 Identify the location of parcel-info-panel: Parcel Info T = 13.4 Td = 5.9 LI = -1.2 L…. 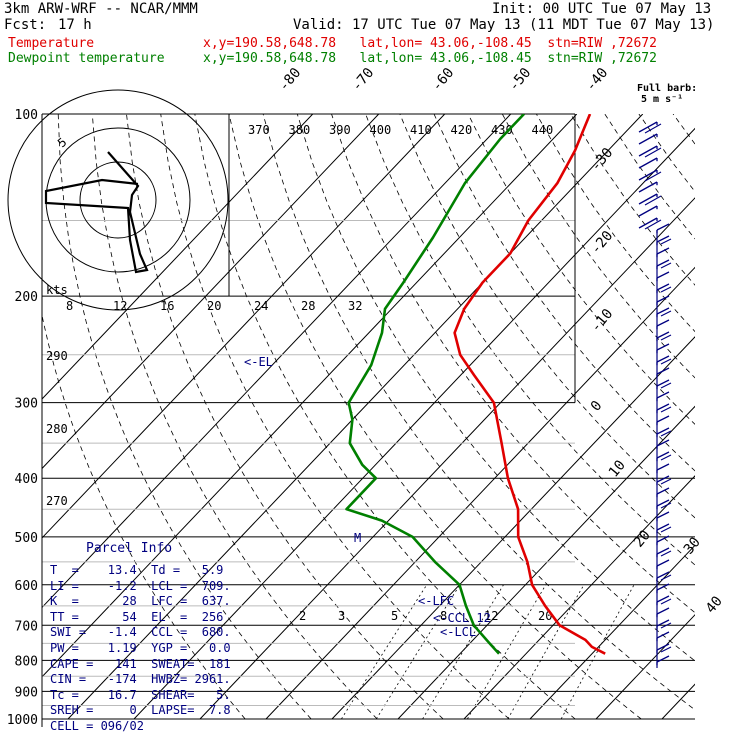
(138, 635).